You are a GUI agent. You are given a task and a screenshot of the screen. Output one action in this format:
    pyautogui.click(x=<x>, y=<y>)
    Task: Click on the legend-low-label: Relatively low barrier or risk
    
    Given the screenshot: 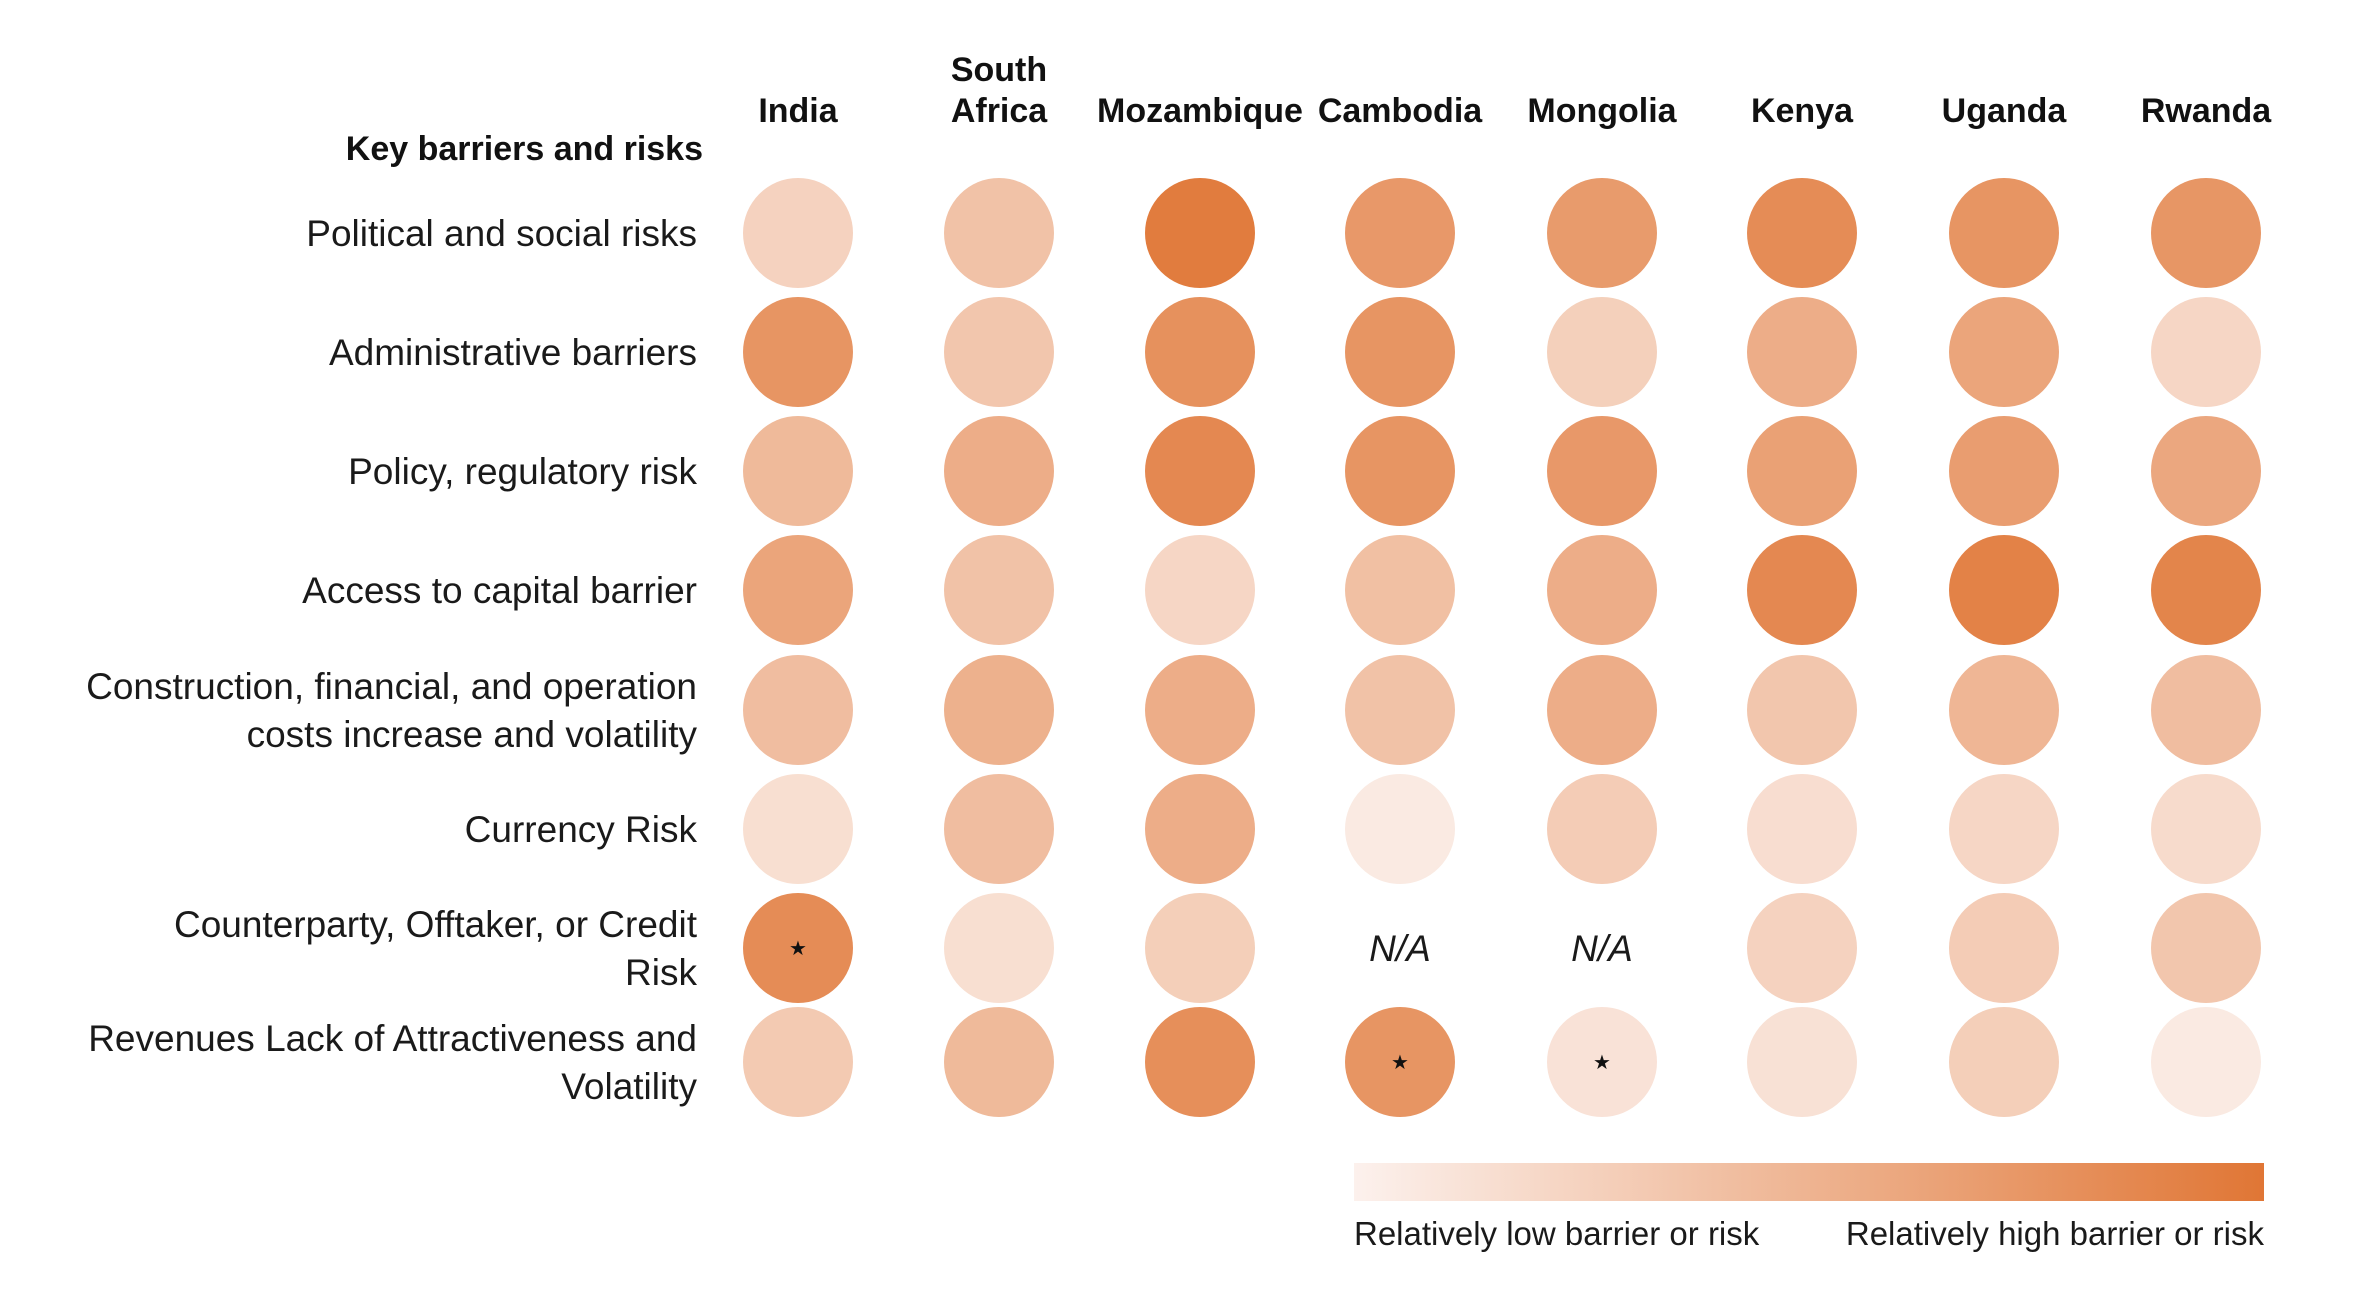 What is the action you would take?
    pyautogui.click(x=1557, y=1233)
    